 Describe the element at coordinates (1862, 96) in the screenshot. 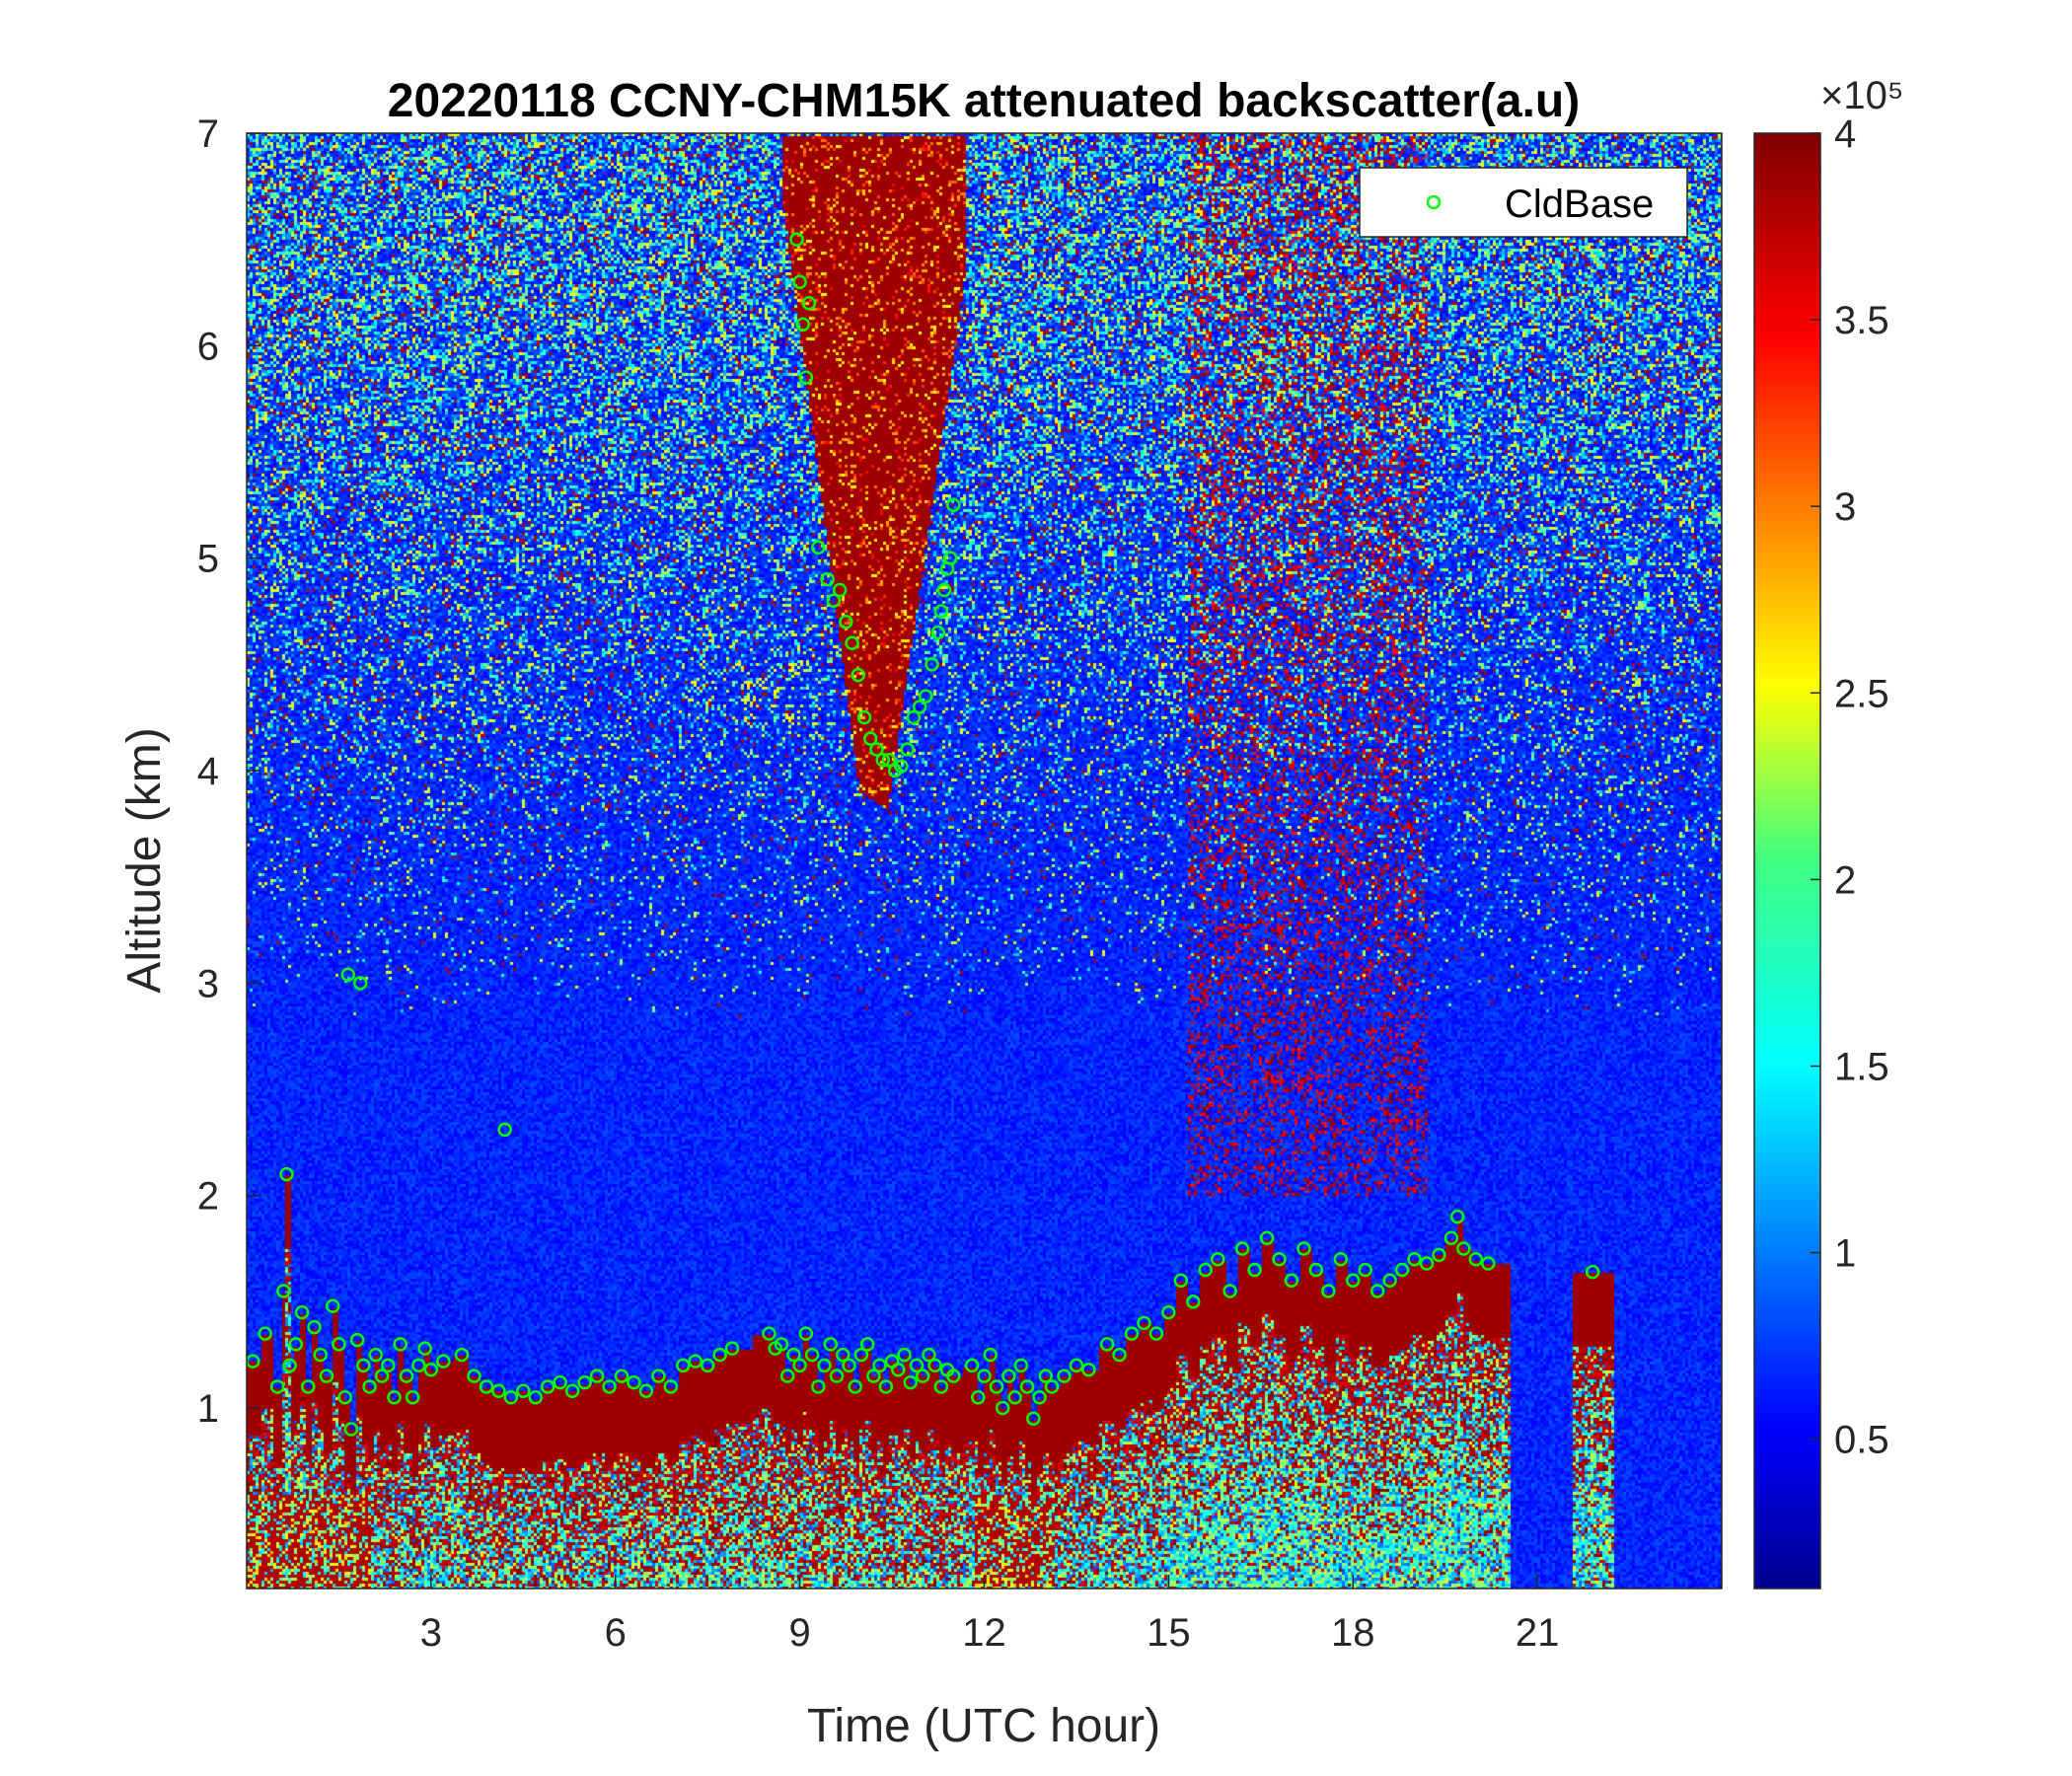

I see `colorbar-exponent: ×10⁵` at that location.